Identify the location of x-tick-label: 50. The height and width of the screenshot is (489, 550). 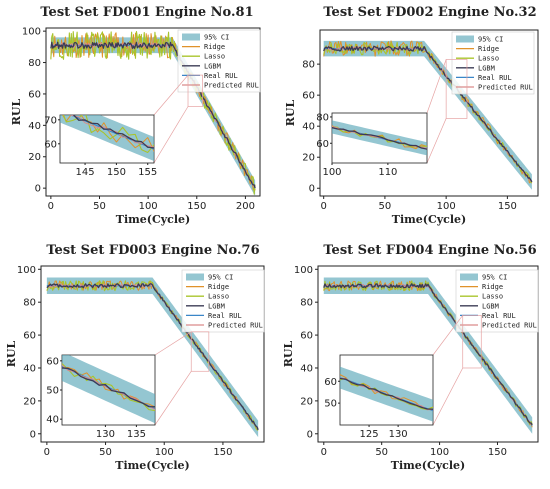
(385, 206).